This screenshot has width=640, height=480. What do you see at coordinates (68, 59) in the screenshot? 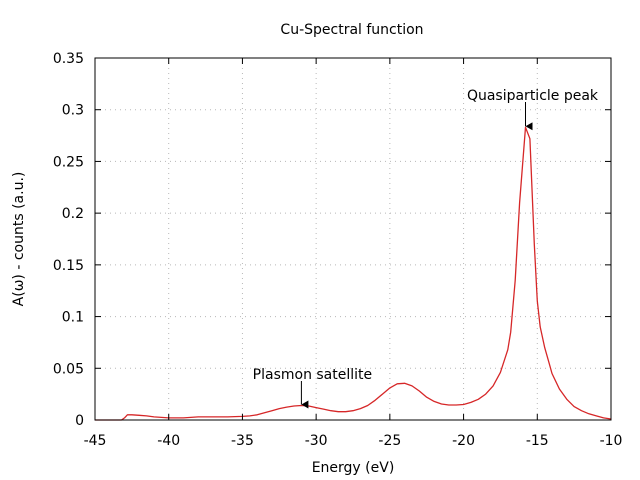
I see `y-tick-label: 0.35` at bounding box center [68, 59].